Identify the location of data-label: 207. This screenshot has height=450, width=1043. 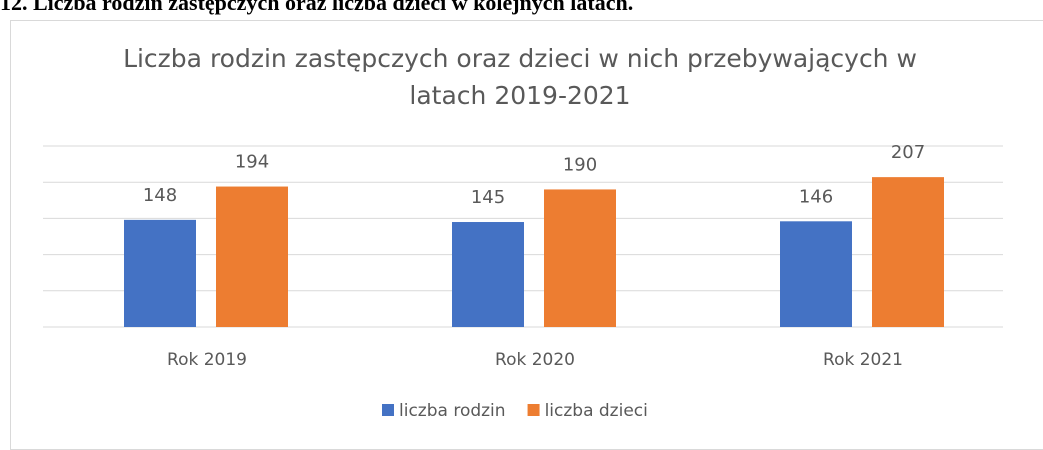
(908, 152).